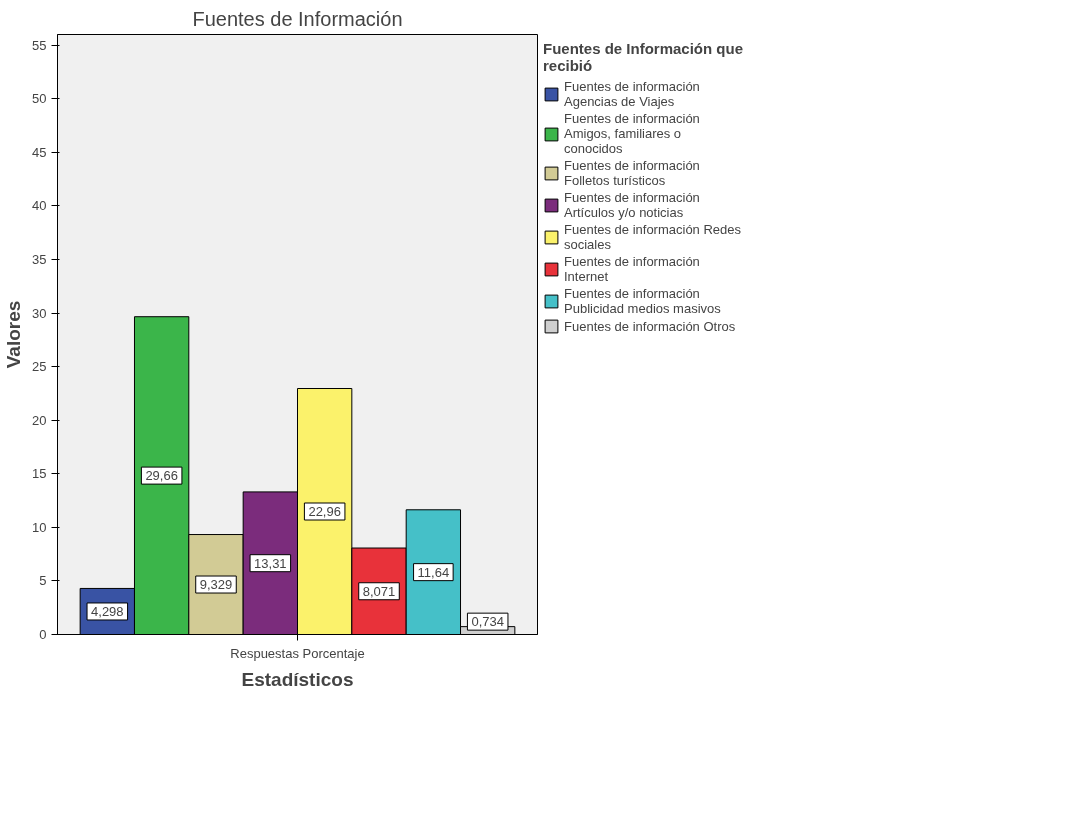  What do you see at coordinates (487, 622) in the screenshot?
I see `data-label: 0,734` at bounding box center [487, 622].